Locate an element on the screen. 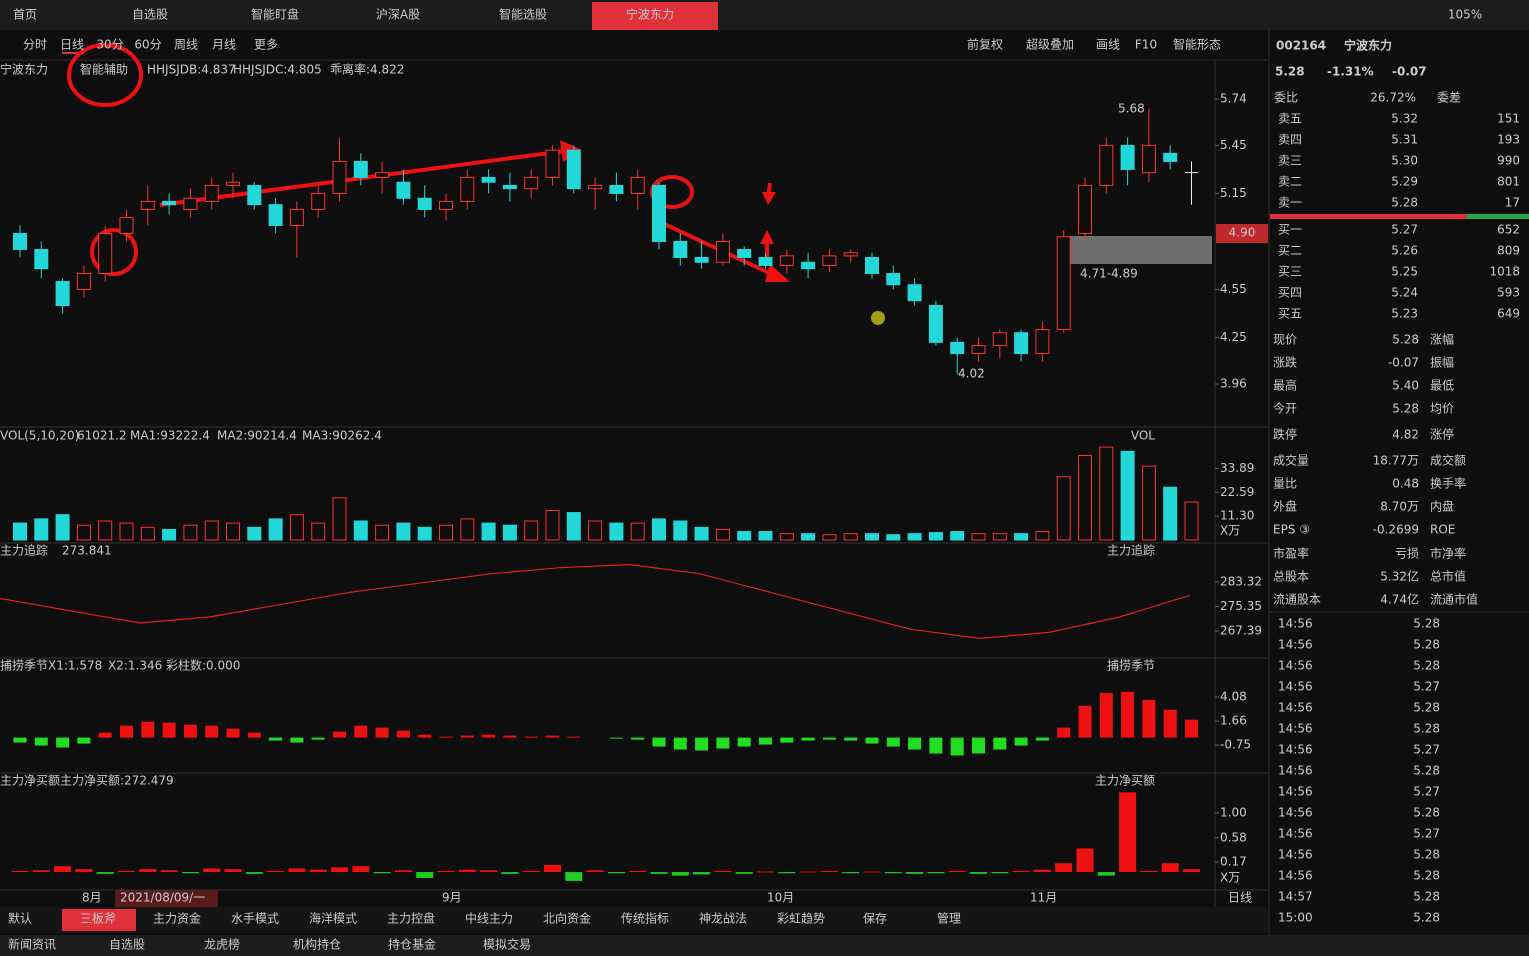  tab-bar is located at coordinates (764, 15).